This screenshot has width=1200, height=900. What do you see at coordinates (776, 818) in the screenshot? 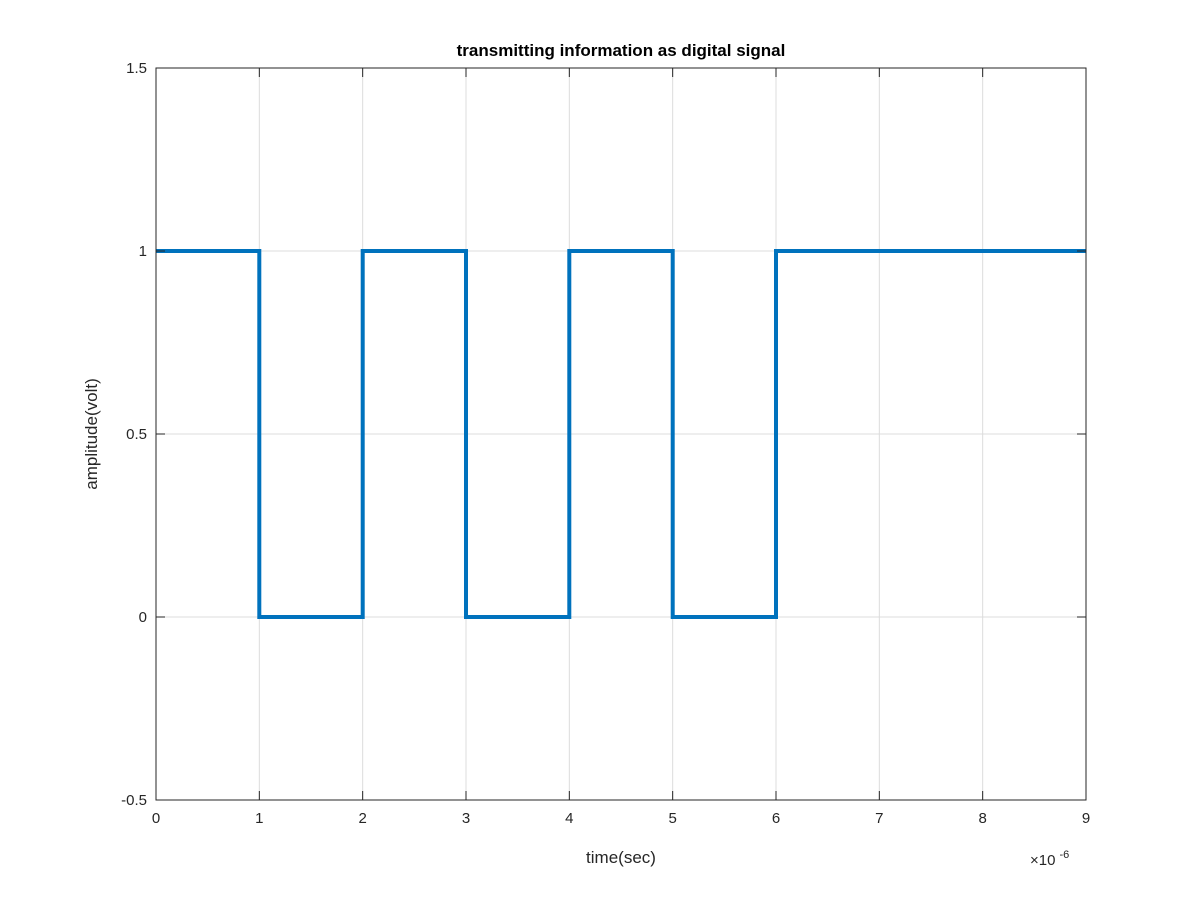
I see `x-tick-label: 6` at bounding box center [776, 818].